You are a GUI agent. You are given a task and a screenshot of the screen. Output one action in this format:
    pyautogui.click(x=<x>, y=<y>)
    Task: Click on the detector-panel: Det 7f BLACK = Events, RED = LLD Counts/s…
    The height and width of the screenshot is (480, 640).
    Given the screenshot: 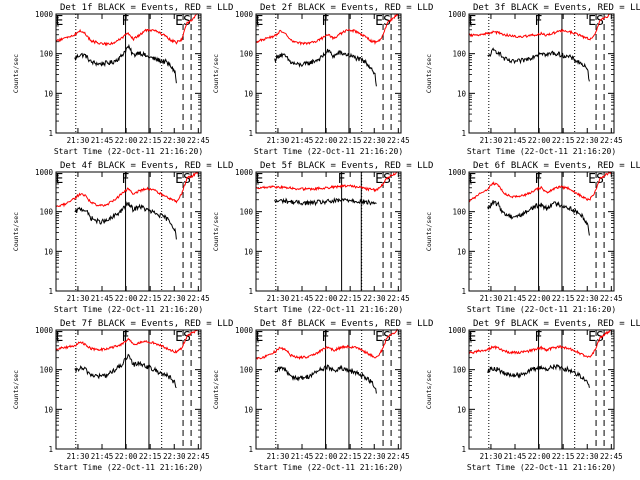 What is the action you would take?
    pyautogui.click(x=122, y=395)
    